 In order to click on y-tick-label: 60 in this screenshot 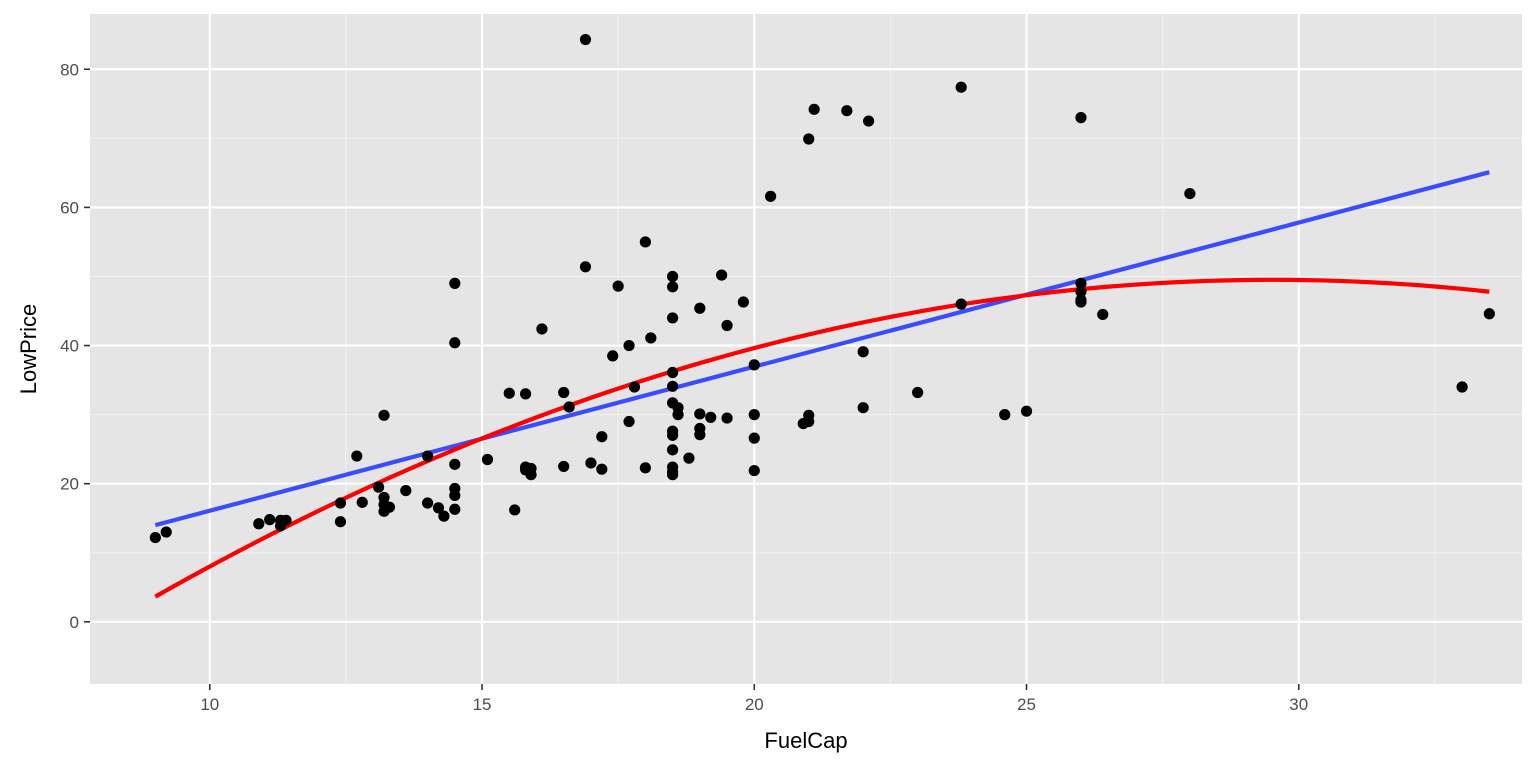, I will do `click(69, 207)`.